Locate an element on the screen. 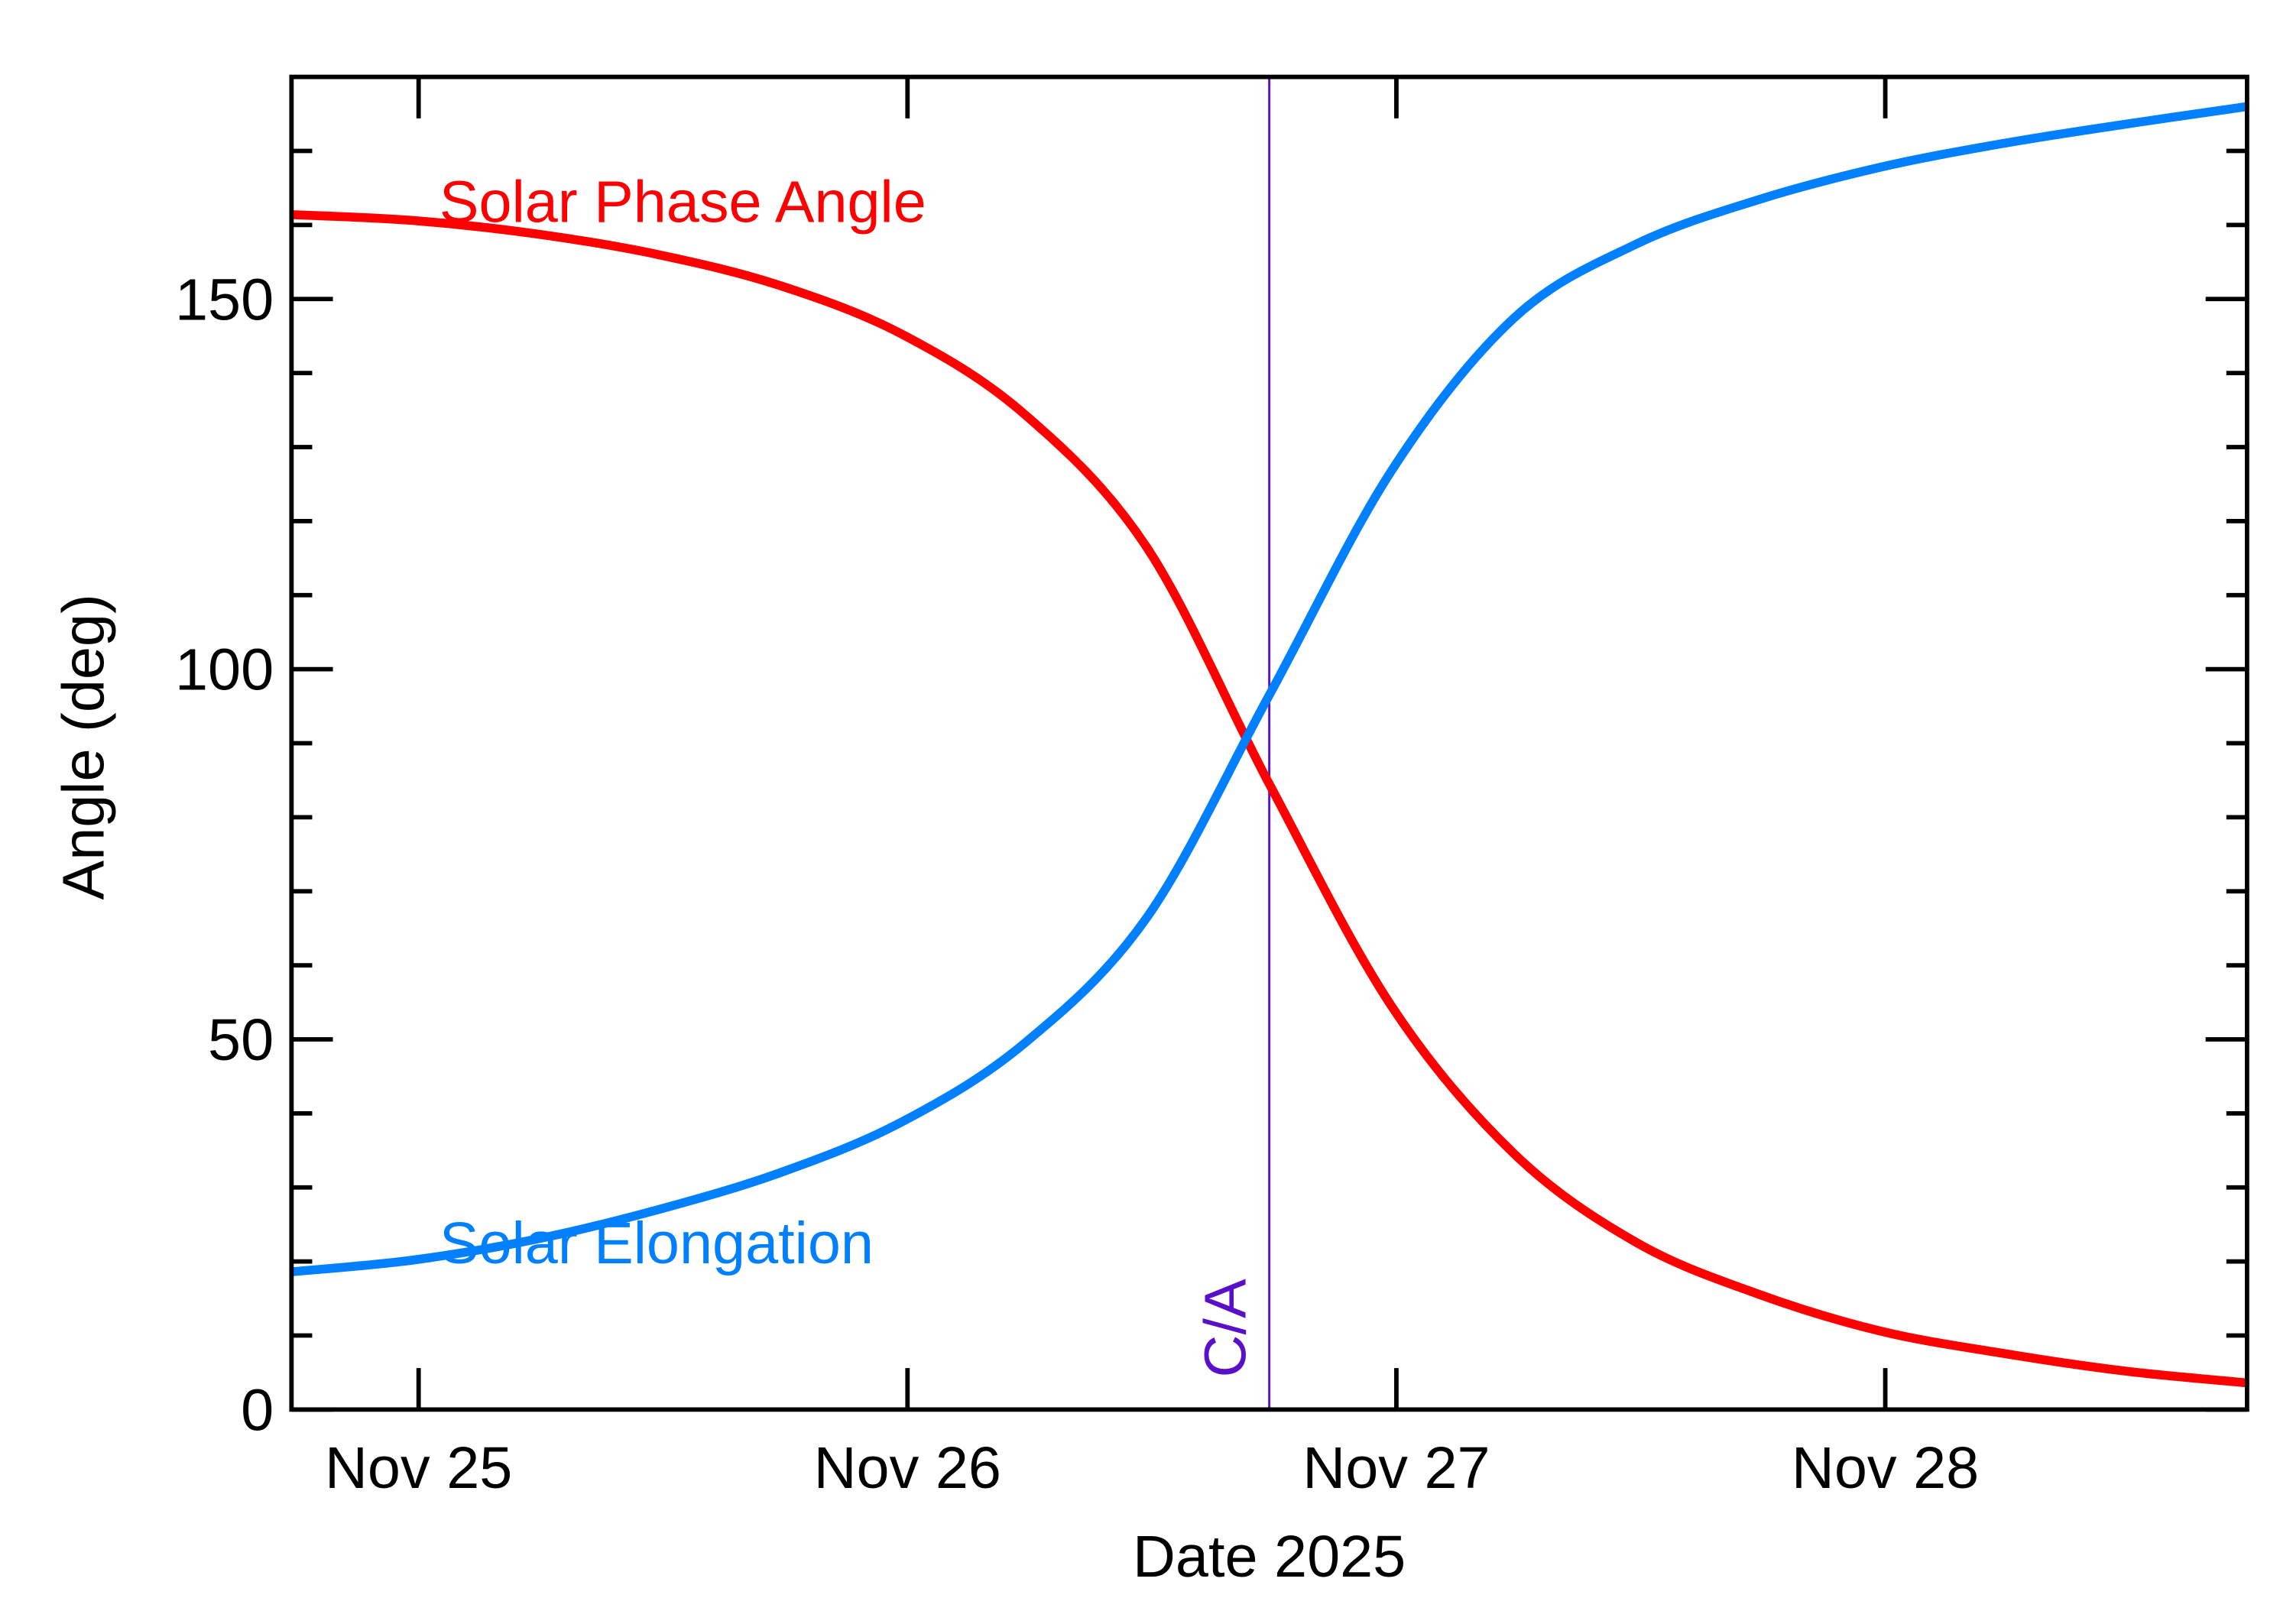  ca-label: C/A is located at coordinates (1226, 1328).